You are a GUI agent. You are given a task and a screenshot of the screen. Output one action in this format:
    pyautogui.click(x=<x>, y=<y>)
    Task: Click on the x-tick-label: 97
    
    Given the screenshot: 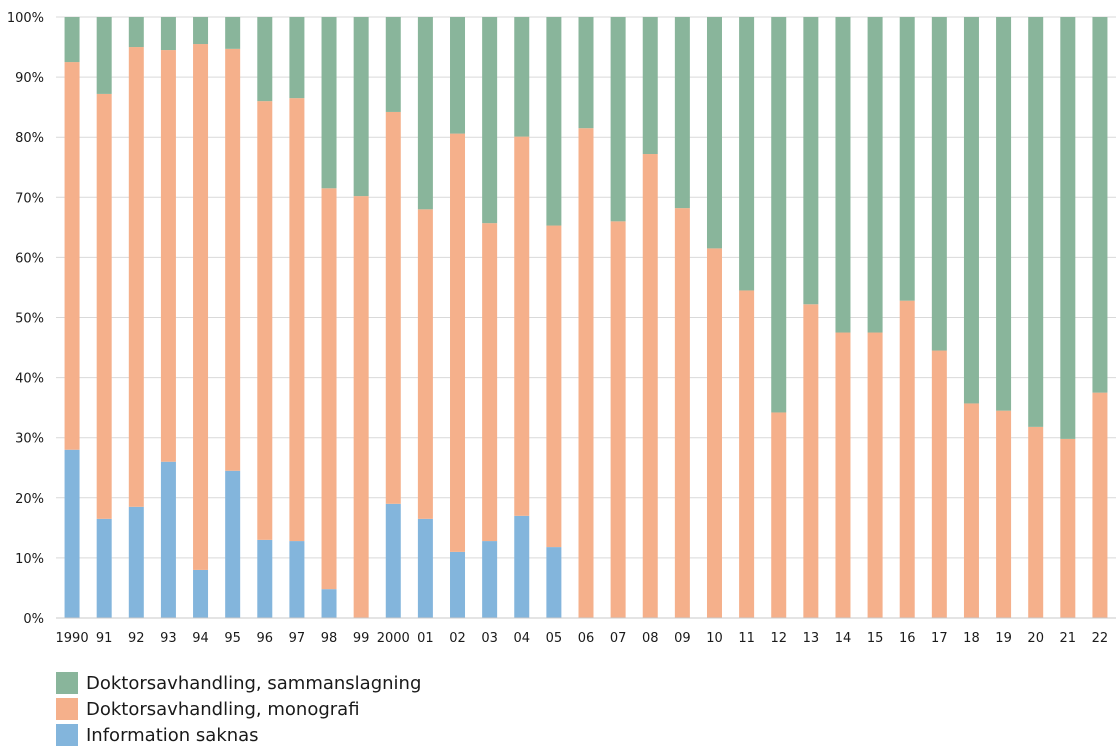 What is the action you would take?
    pyautogui.click(x=297, y=638)
    